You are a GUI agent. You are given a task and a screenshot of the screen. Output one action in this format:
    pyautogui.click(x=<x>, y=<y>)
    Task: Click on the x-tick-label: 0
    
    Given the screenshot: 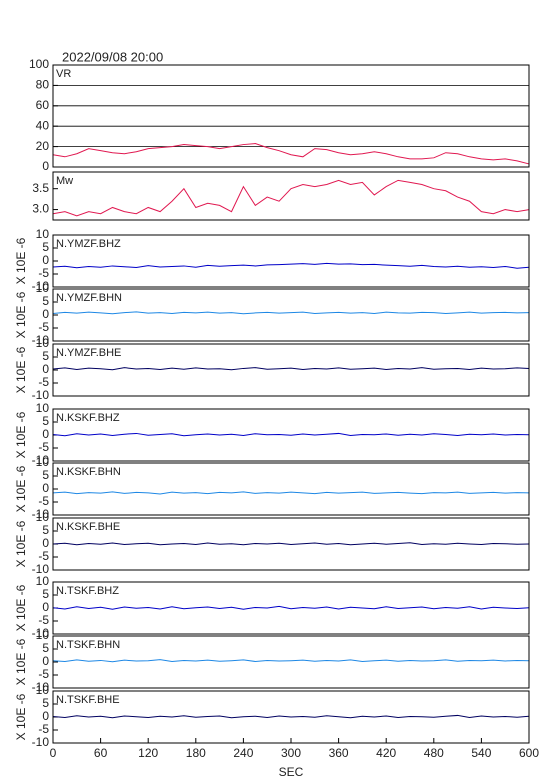 What is the action you would take?
    pyautogui.click(x=53, y=753)
    